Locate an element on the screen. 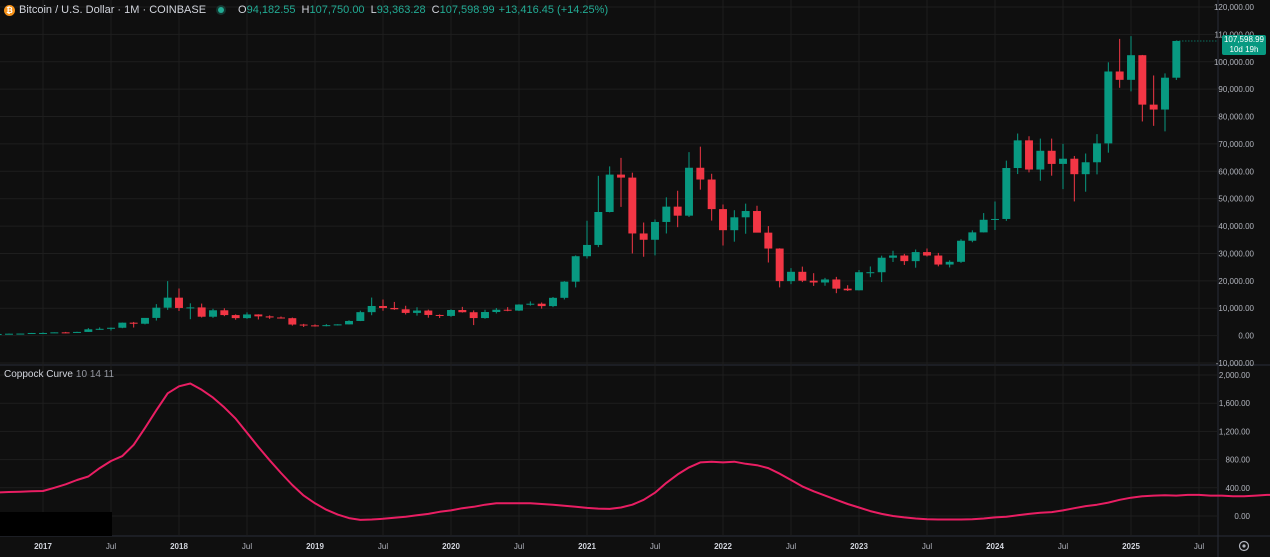  close-label: C is located at coordinates (435, 10).